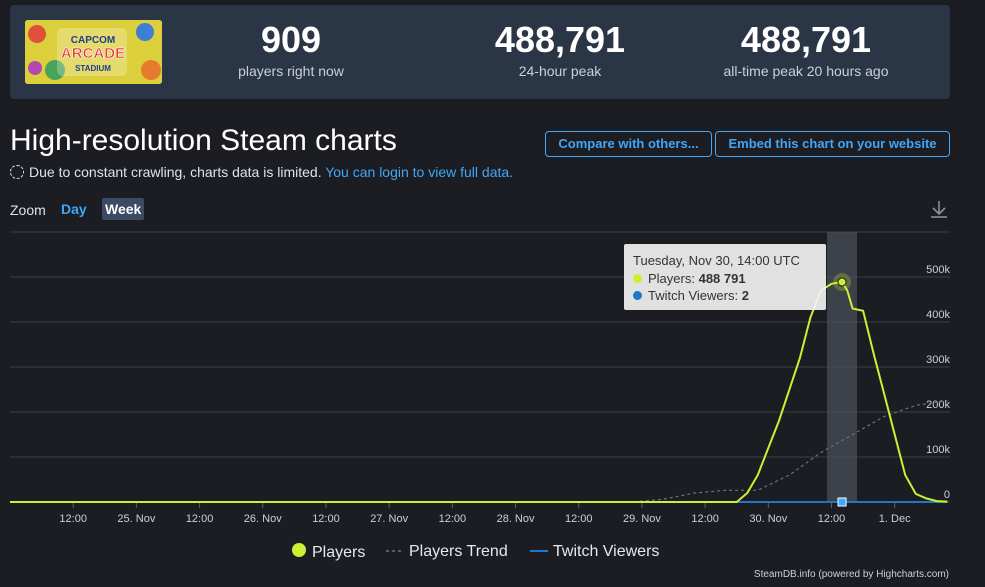 The image size is (985, 587). Describe the element at coordinates (832, 144) in the screenshot. I see `embed-chart-button: Embed this chart on your website` at that location.